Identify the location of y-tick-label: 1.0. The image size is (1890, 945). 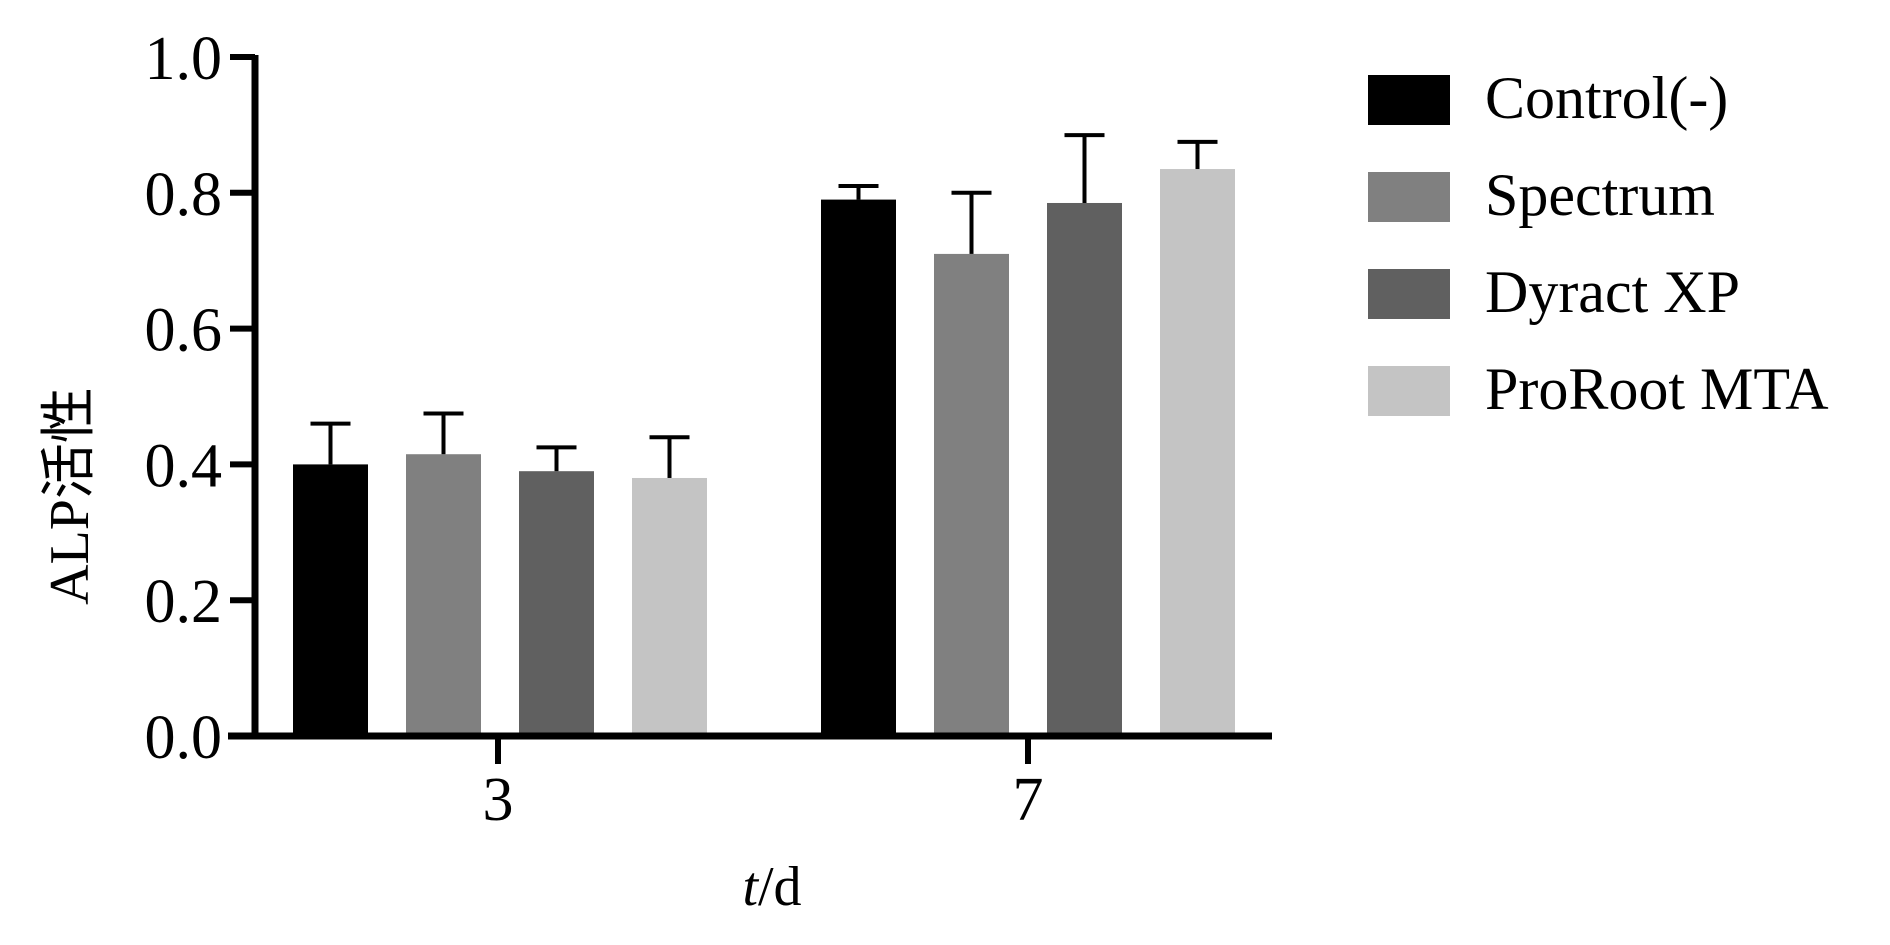
(184, 59).